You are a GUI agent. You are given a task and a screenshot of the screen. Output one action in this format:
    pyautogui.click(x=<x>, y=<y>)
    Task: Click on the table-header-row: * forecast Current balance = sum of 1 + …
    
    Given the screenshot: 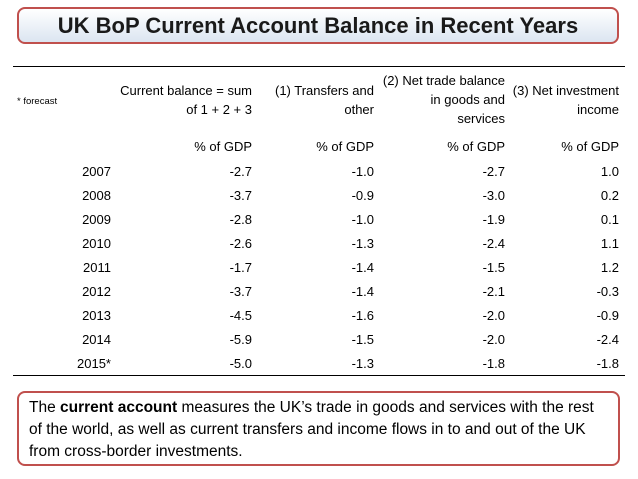 What is the action you would take?
    pyautogui.click(x=319, y=99)
    